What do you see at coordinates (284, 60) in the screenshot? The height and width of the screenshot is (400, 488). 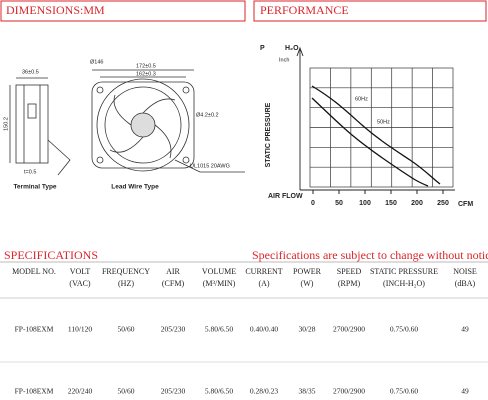 I see `y-unit: Inch` at bounding box center [284, 60].